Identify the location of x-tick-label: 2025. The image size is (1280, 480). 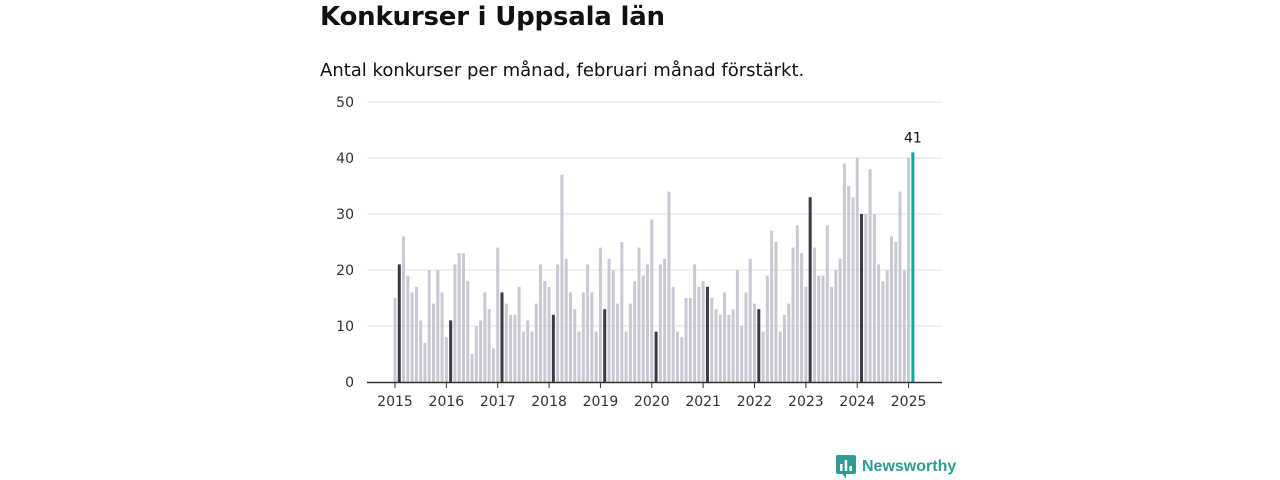
(909, 402).